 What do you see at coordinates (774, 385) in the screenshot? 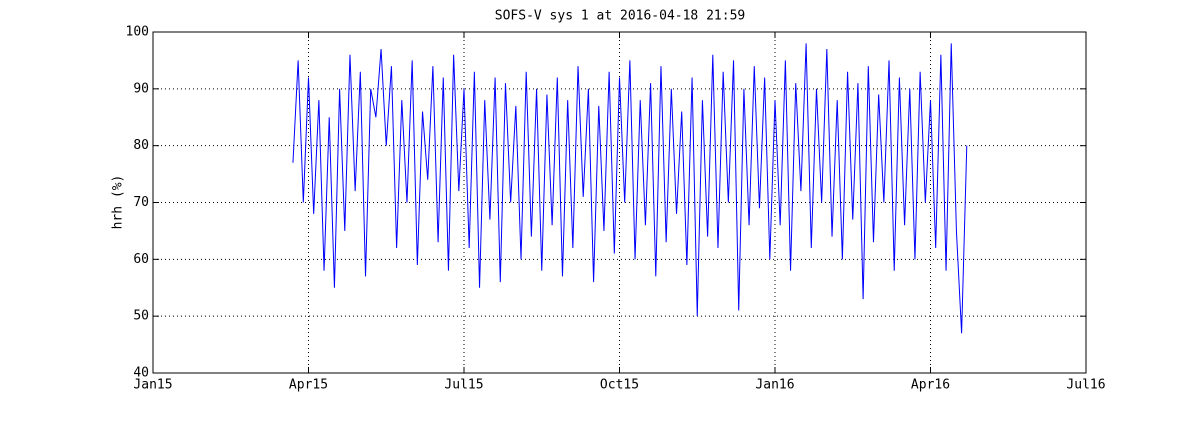
I see `x-tick-label: Jan16` at bounding box center [774, 385].